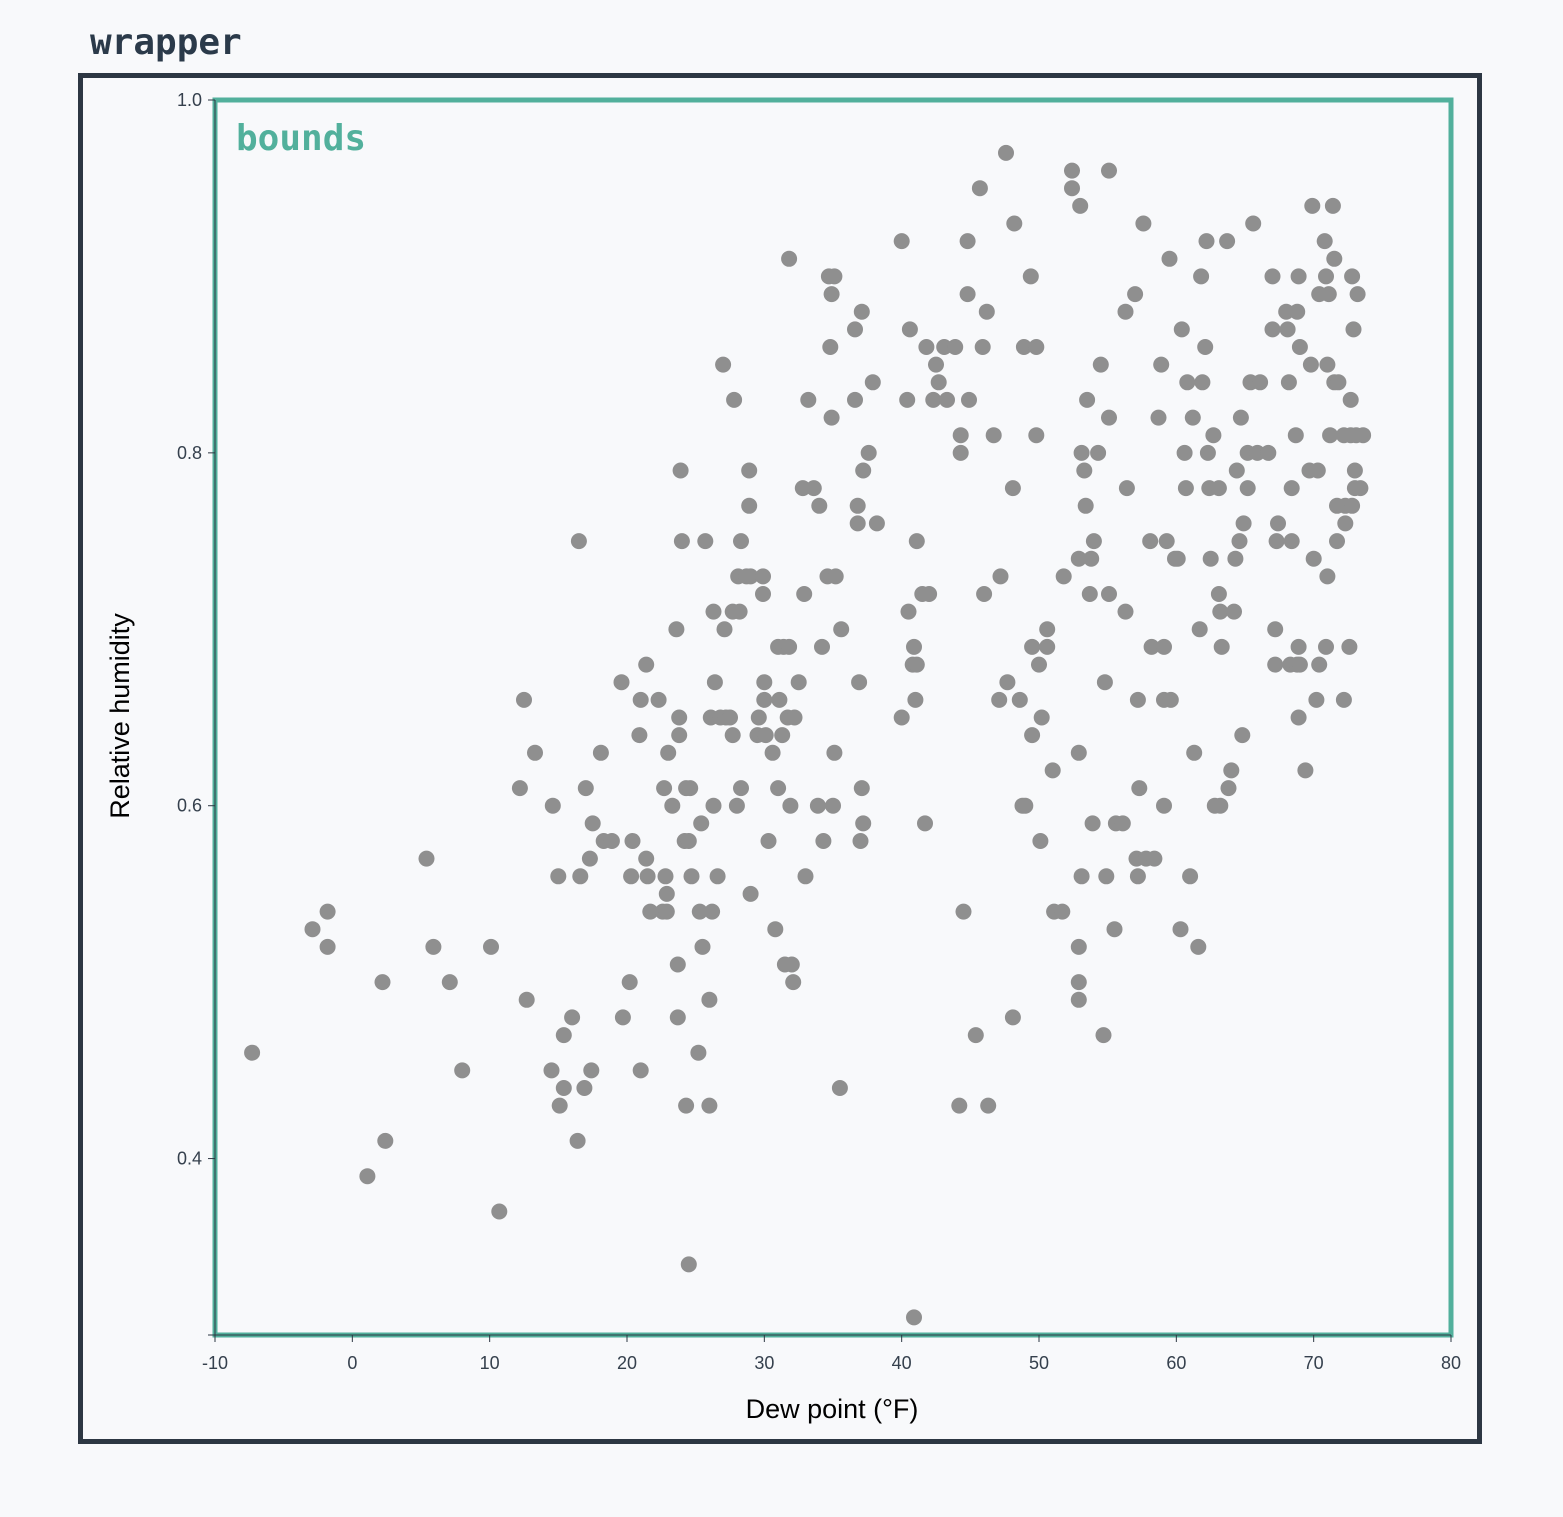 The image size is (1563, 1517). I want to click on y-tick-label: 1.0, so click(189, 100).